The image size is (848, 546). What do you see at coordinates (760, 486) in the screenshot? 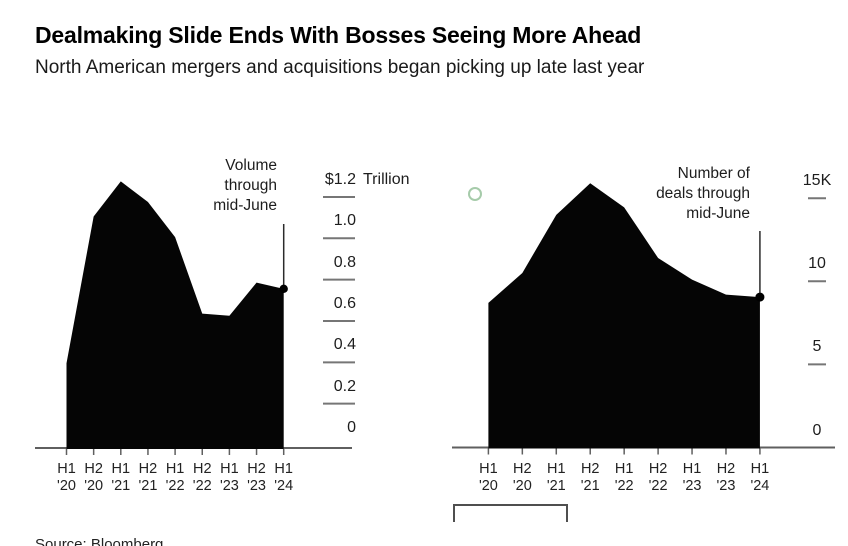
I see `deal-count-x-label-year-text: '24` at bounding box center [760, 486].